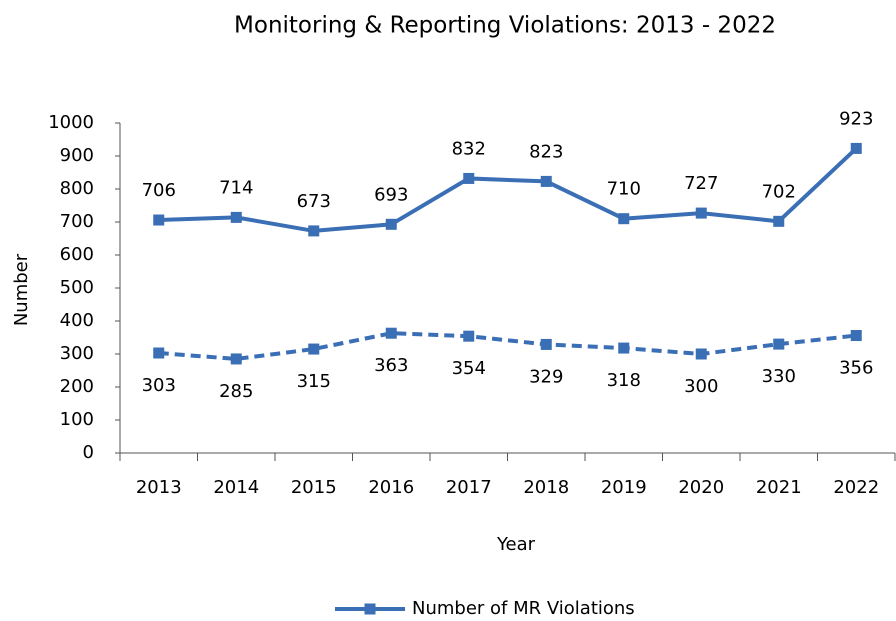 This screenshot has height=621, width=896. What do you see at coordinates (856, 118) in the screenshot?
I see `data-label: 923` at bounding box center [856, 118].